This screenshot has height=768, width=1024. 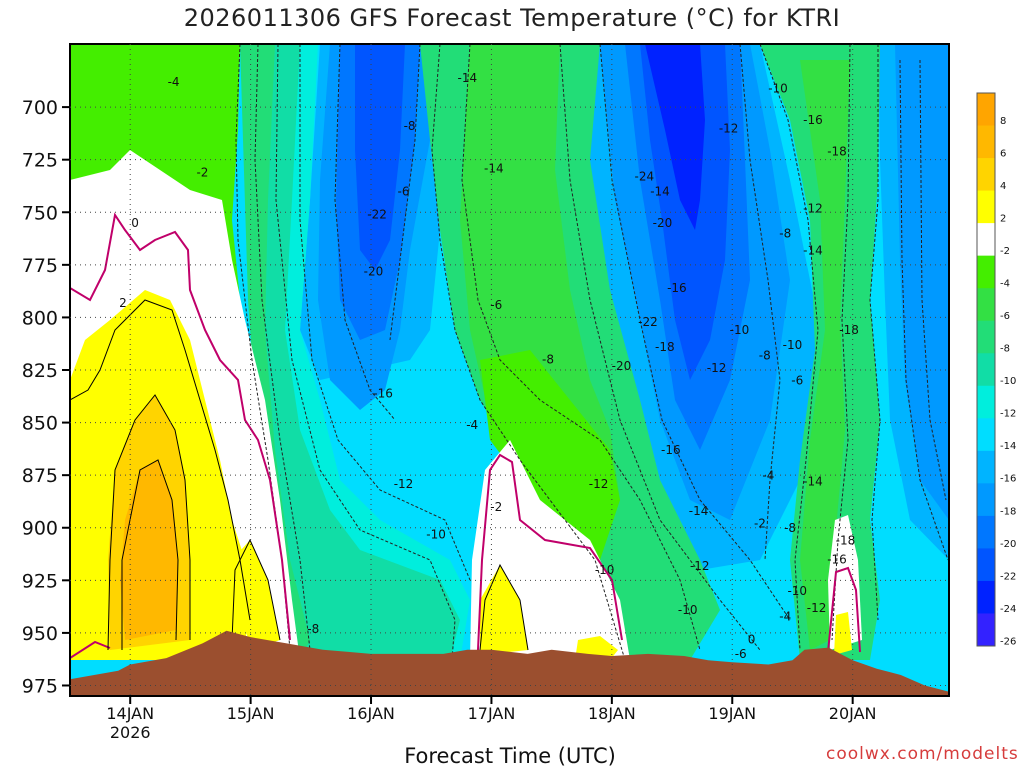 What do you see at coordinates (612, 713) in the screenshot?
I see `x-tick-label: 18JAN` at bounding box center [612, 713].